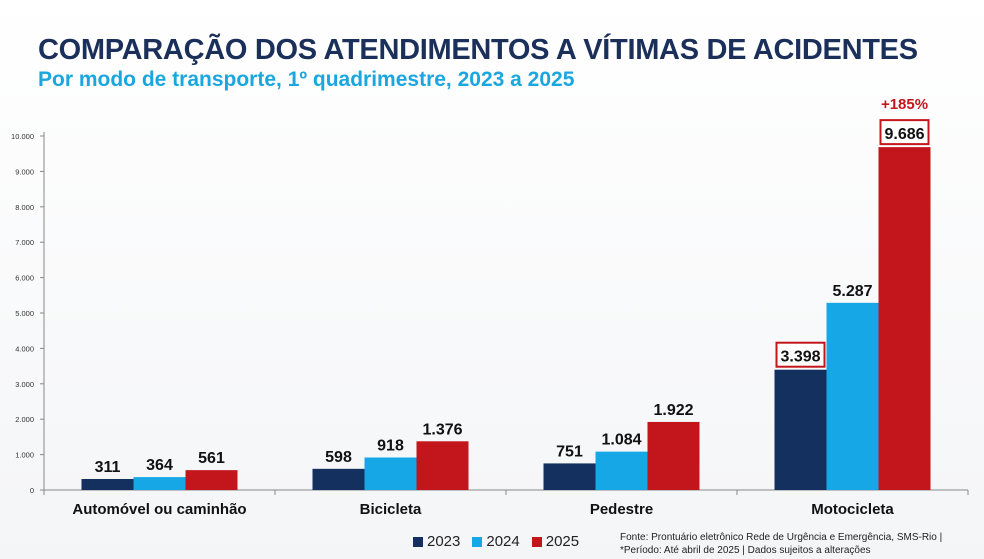  Describe the element at coordinates (159, 509) in the screenshot. I see `category-label: Automóvel ou caminhão` at that location.